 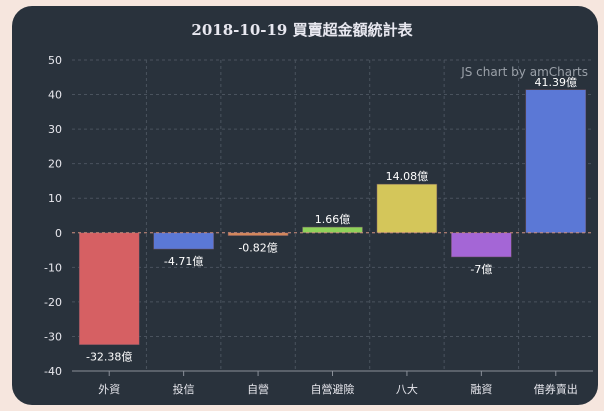 I want to click on y-tick-label: 0, so click(x=58, y=233).